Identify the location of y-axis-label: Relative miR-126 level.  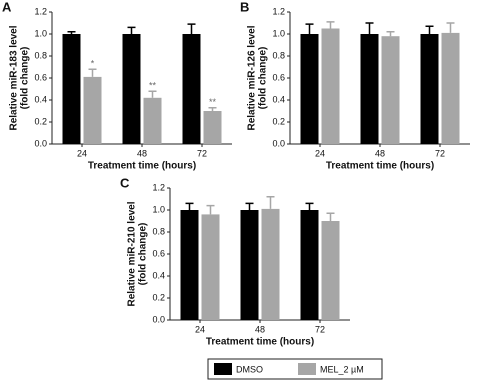
(252, 77).